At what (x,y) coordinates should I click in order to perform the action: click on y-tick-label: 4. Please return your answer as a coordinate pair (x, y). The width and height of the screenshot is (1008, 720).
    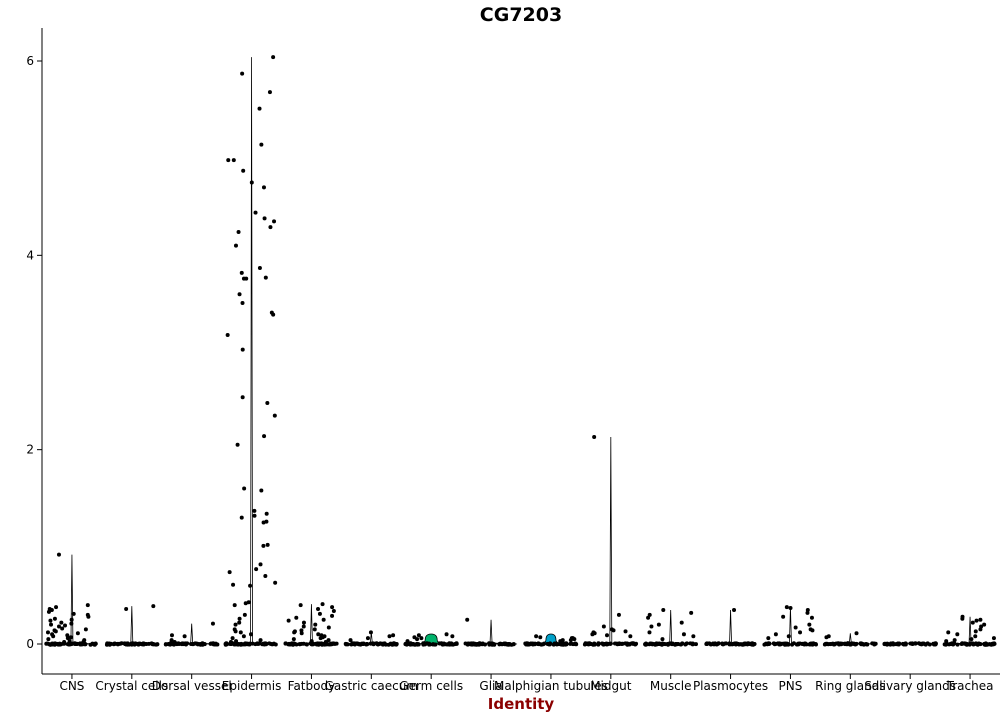
    Looking at the image, I should click on (30, 255).